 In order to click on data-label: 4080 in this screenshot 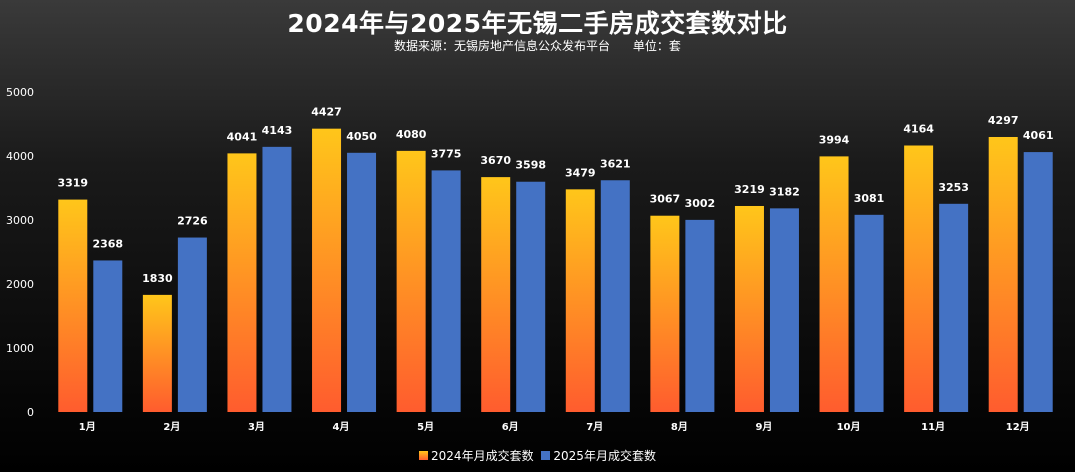, I will do `click(411, 134)`.